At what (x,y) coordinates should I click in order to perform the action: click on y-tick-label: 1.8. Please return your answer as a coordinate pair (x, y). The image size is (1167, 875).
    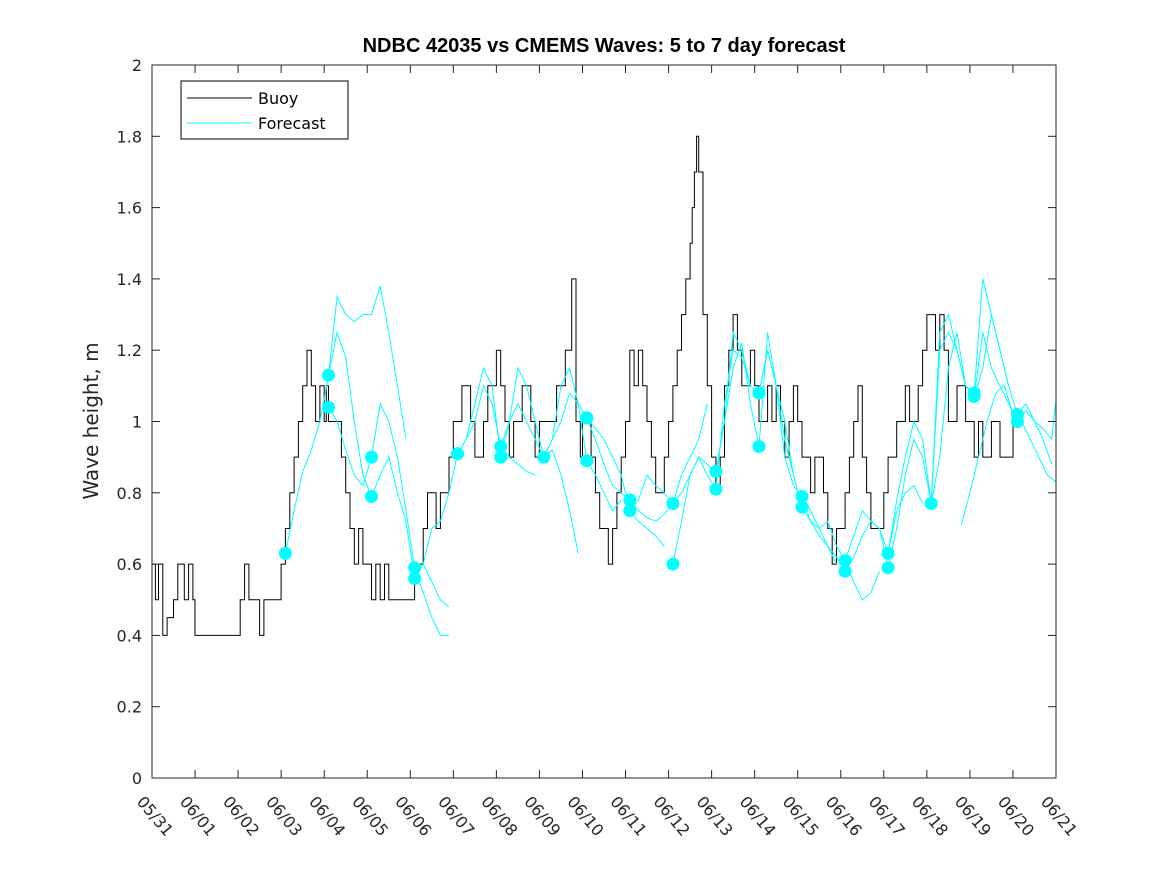
    Looking at the image, I should click on (129, 136).